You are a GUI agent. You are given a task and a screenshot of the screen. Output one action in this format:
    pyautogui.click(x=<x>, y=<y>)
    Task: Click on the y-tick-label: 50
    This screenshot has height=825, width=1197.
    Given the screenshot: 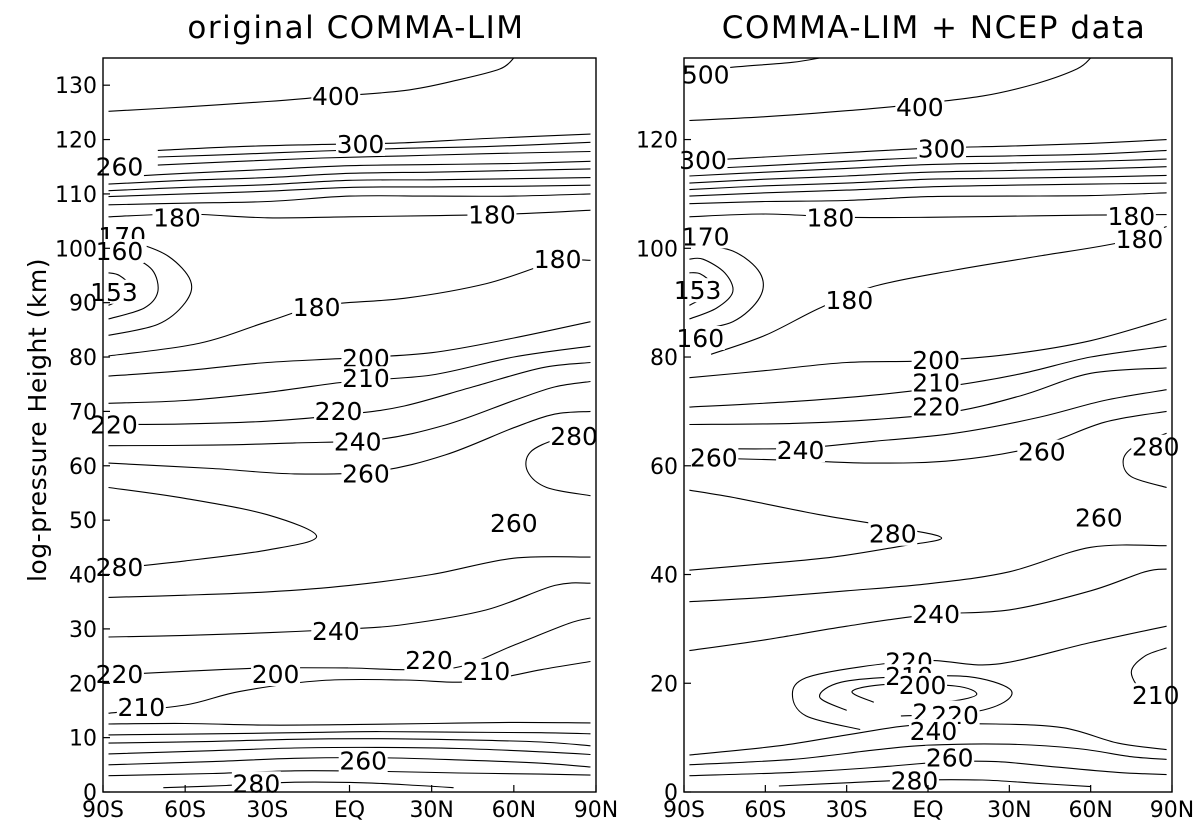 What is the action you would take?
    pyautogui.click(x=83, y=521)
    